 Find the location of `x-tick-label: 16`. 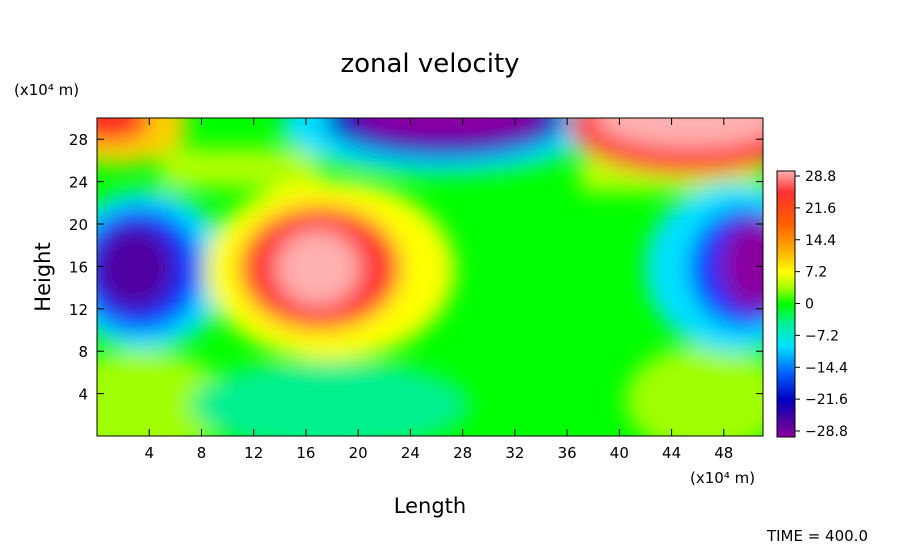

x-tick-label: 16 is located at coordinates (305, 453).